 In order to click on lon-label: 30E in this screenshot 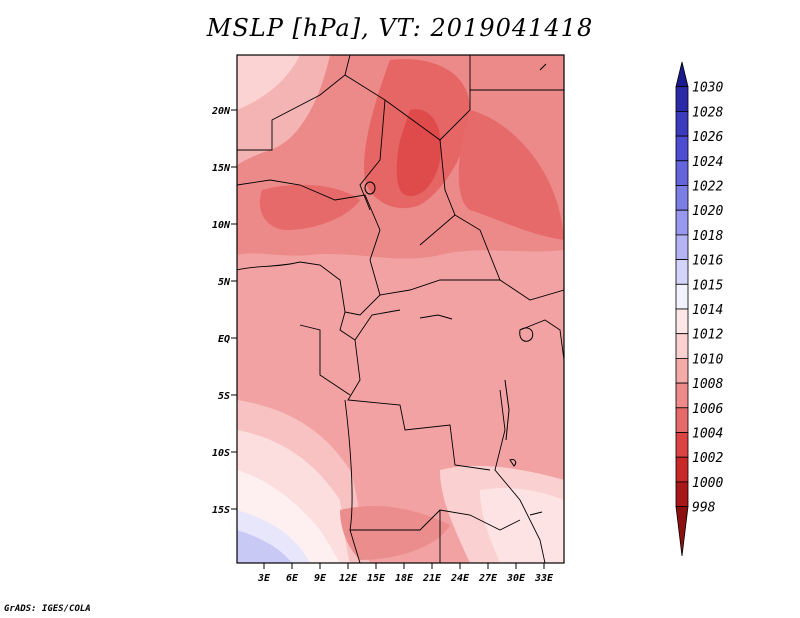, I will do `click(516, 578)`.